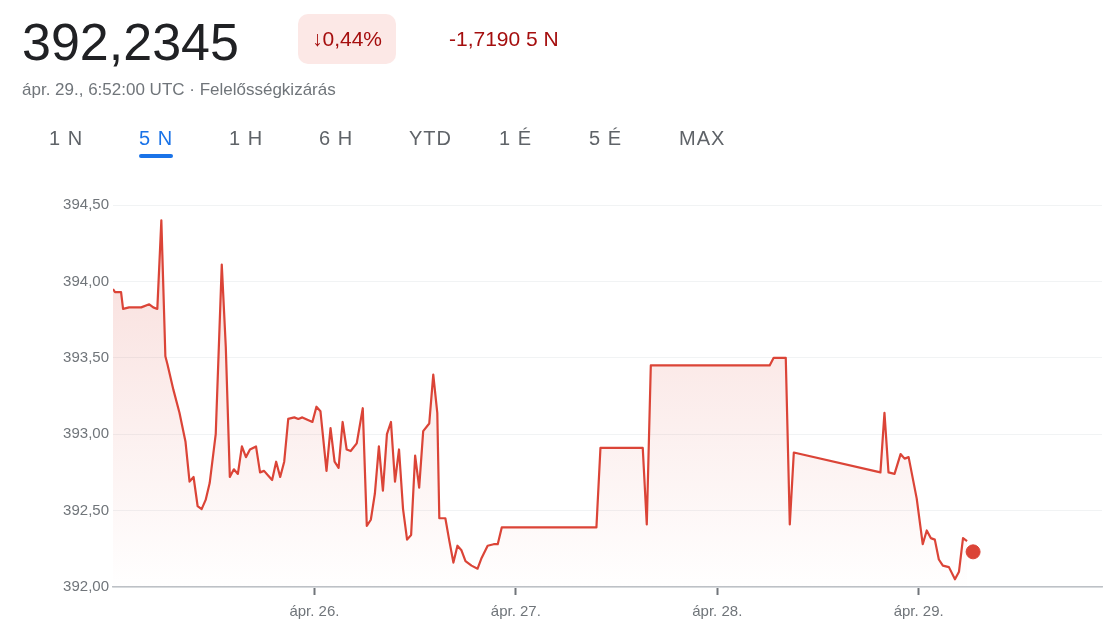  I want to click on x-tick-label: ápr. 27., so click(515, 611).